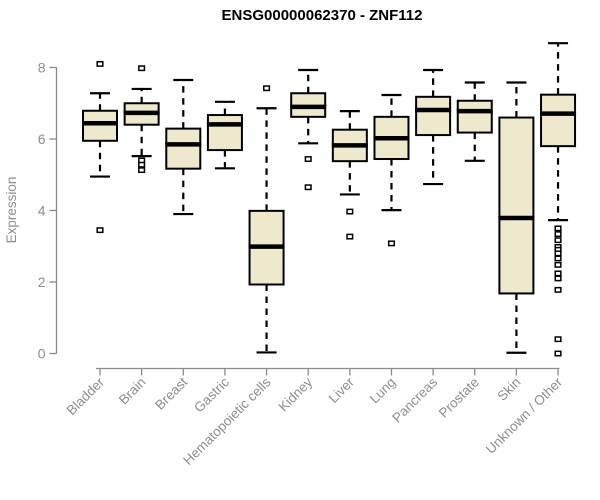  What do you see at coordinates (414, 399) in the screenshot?
I see `x-tick-label-pancreas: Pancreas` at bounding box center [414, 399].